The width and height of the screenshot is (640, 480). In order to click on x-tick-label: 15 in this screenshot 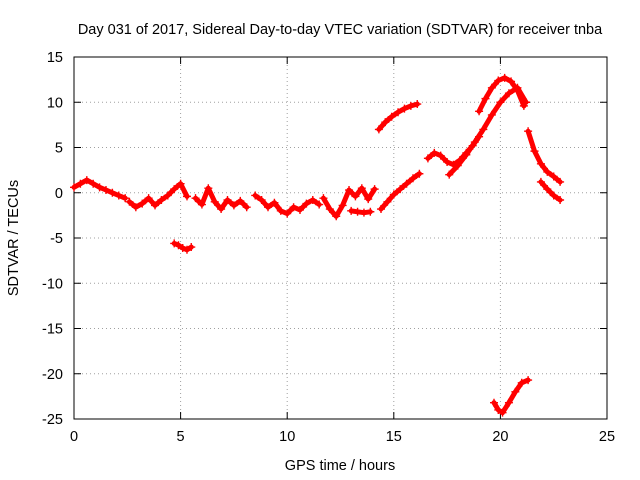, I will do `click(394, 437)`.